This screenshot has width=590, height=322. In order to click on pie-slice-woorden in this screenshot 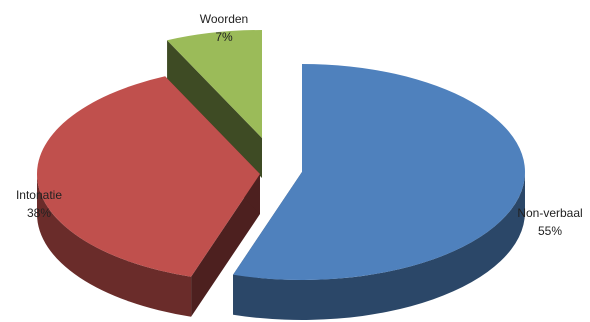, I will do `click(214, 104)`.